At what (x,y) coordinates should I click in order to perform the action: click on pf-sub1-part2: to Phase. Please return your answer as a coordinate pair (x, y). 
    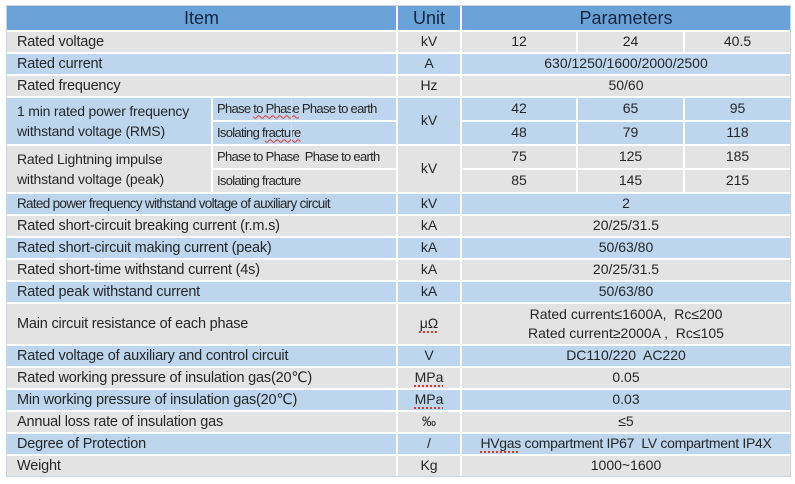
    Looking at the image, I should click on (276, 108).